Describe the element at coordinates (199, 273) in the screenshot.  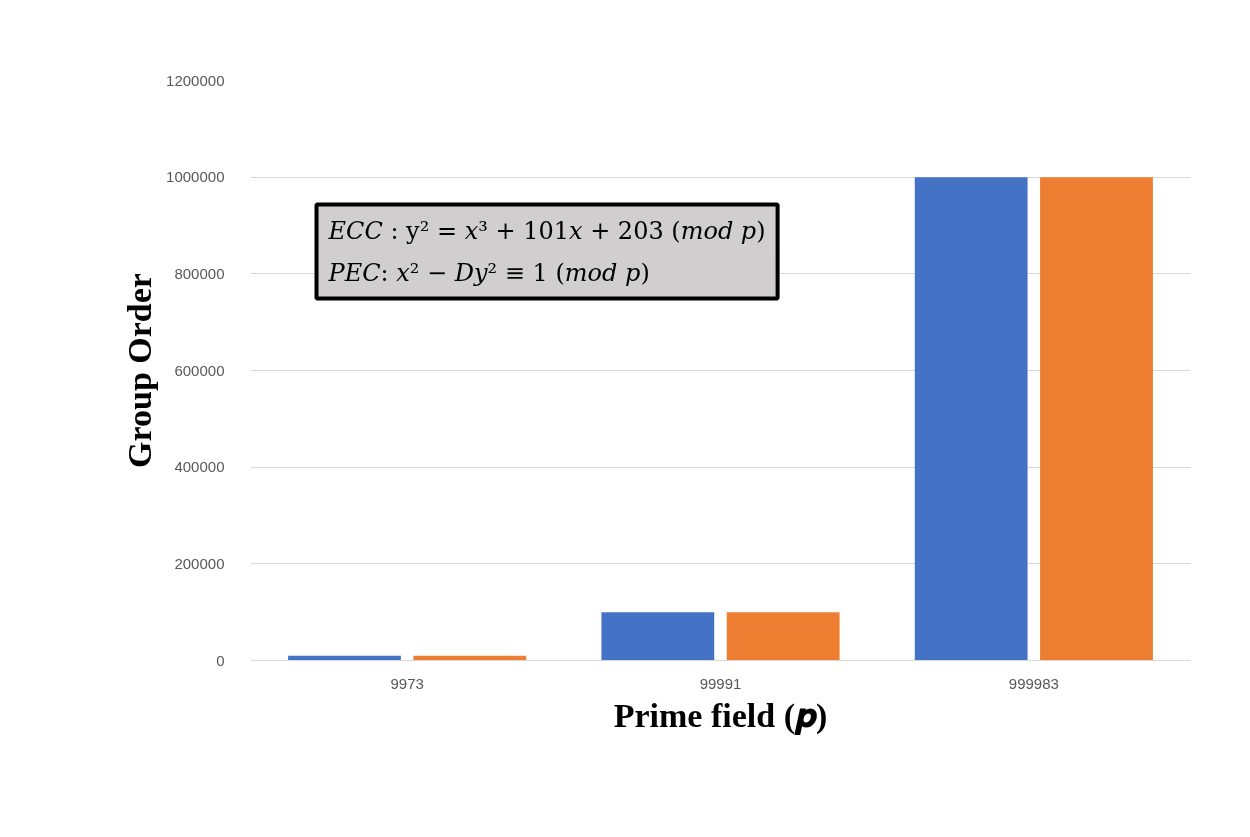
I see `y-tick-label: 800000` at that location.